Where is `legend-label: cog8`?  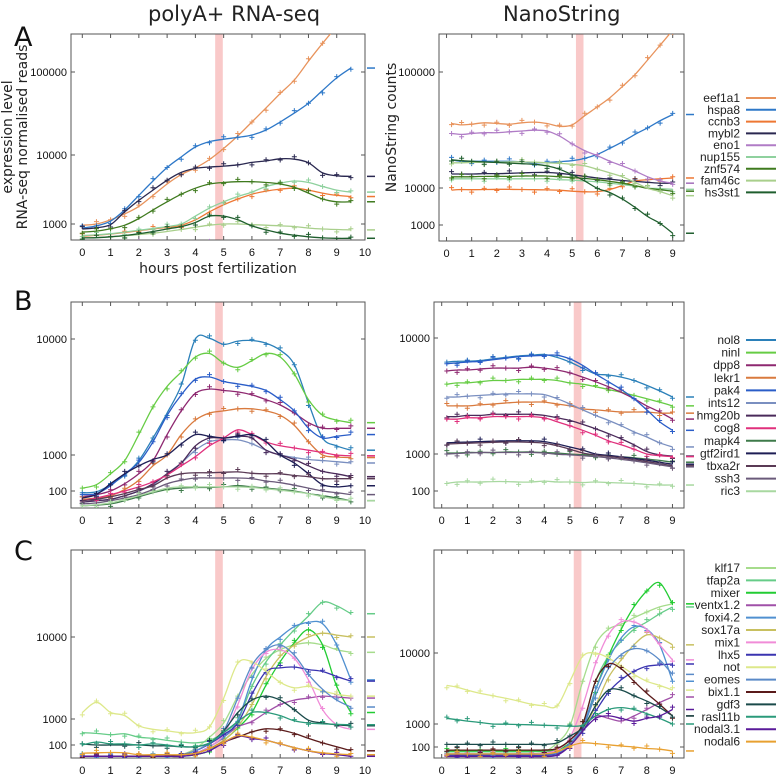 legend-label: cog8 is located at coordinates (727, 428).